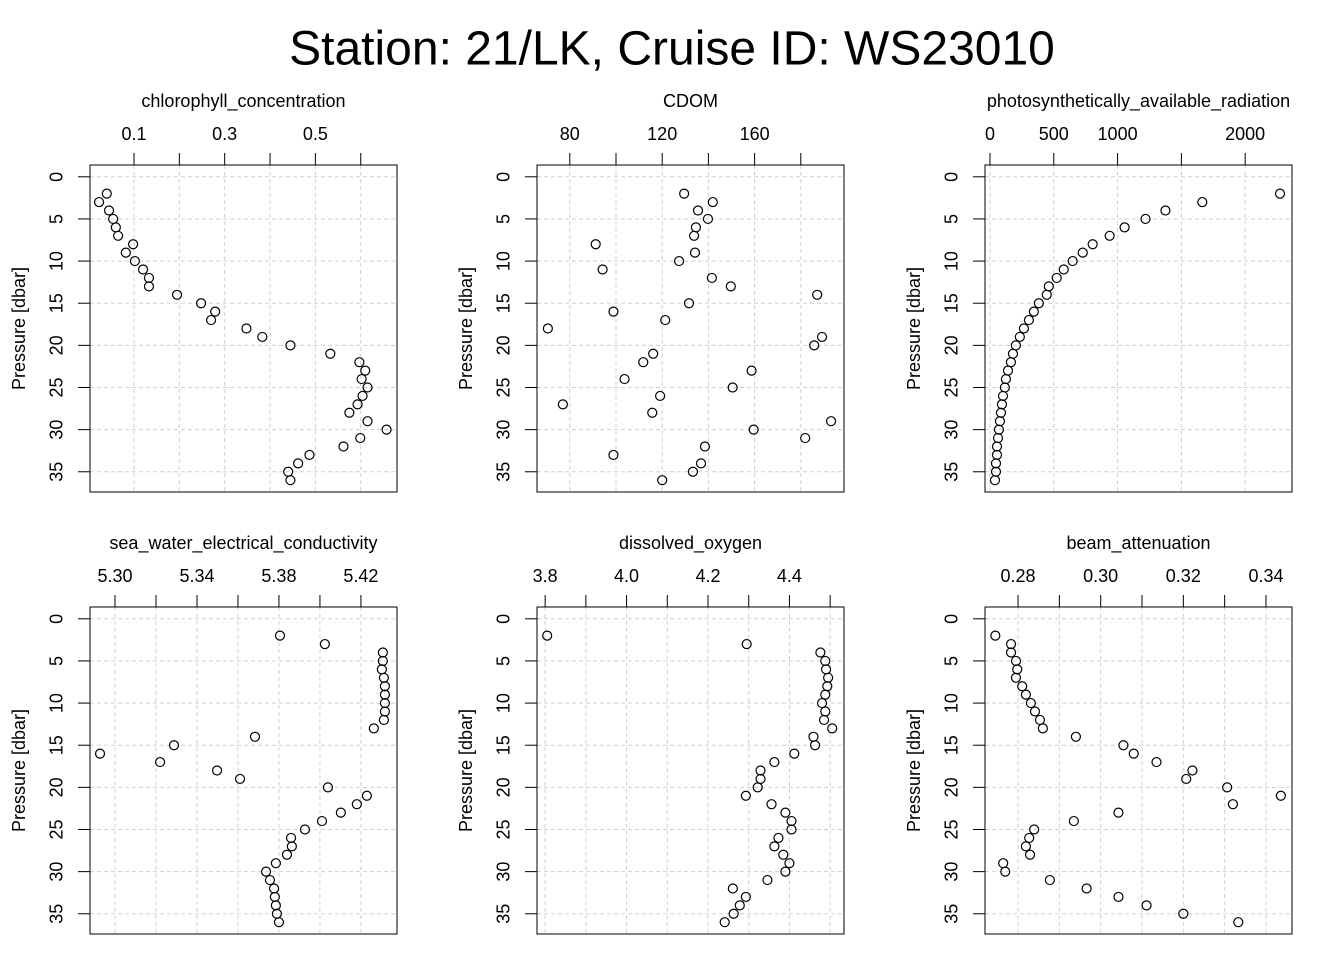  I want to click on x-tick-label: 5.34, so click(196, 576).